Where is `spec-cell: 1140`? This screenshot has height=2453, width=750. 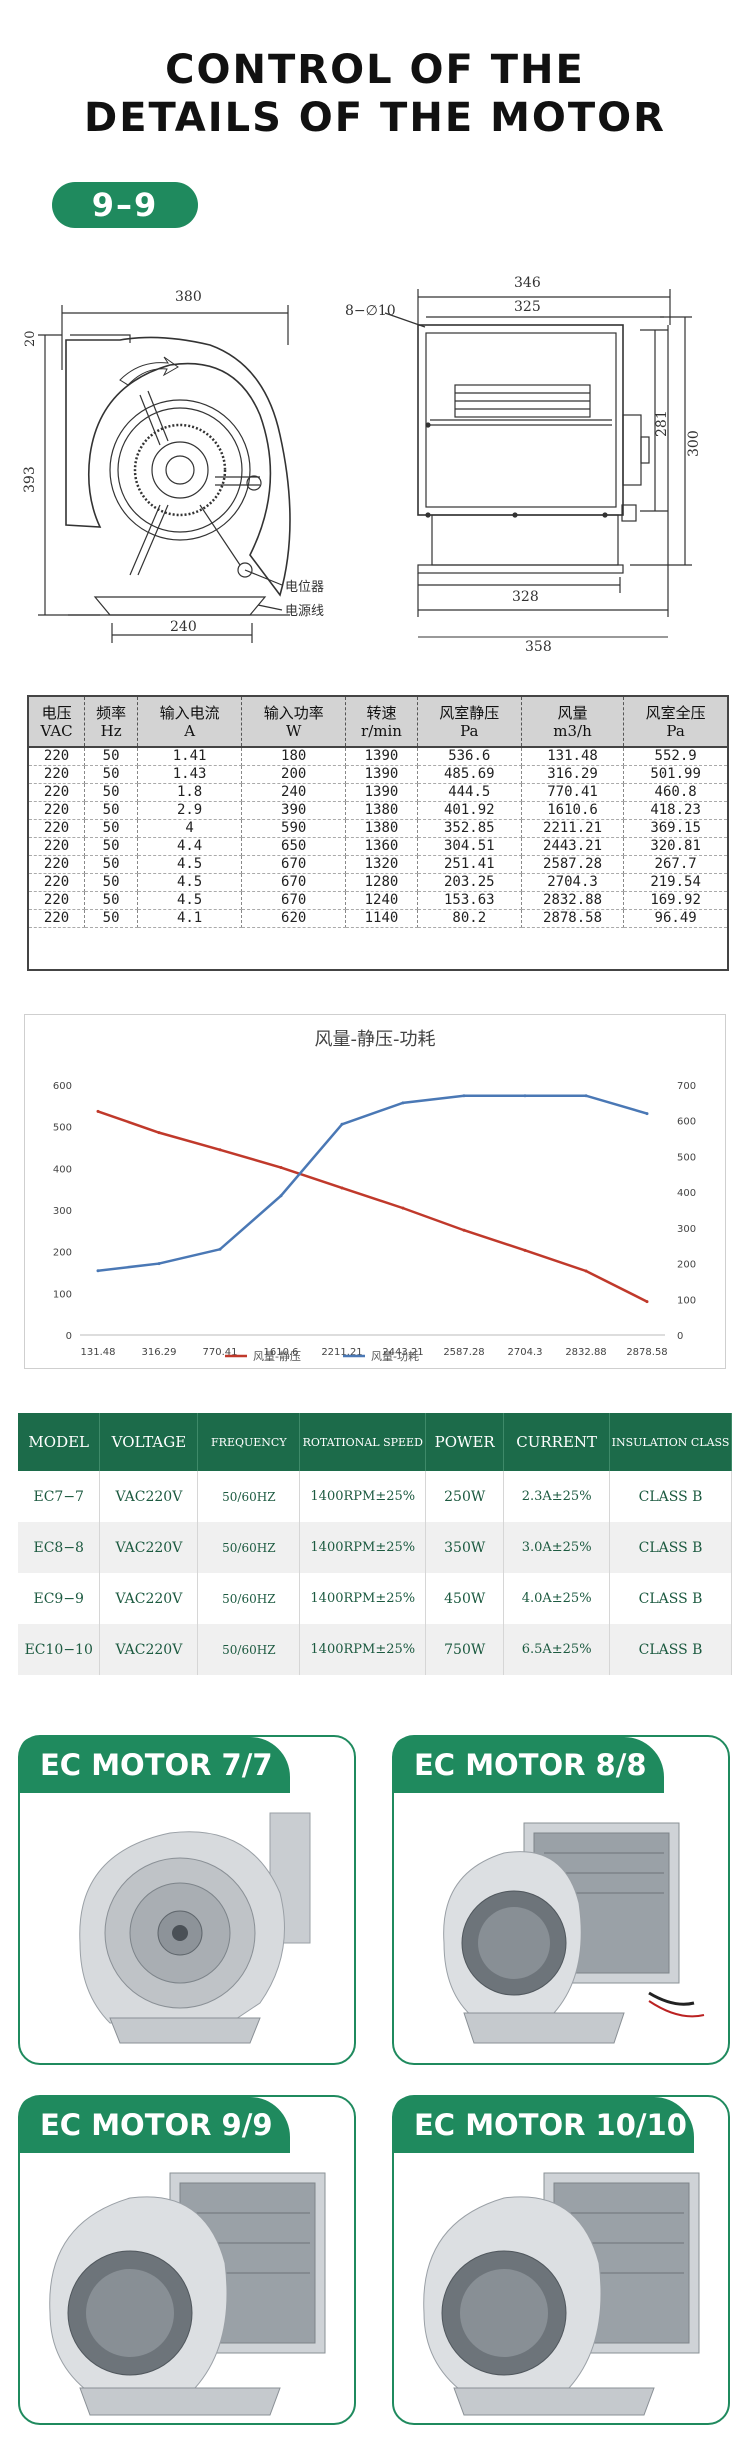 spec-cell: 1140 is located at coordinates (381, 918).